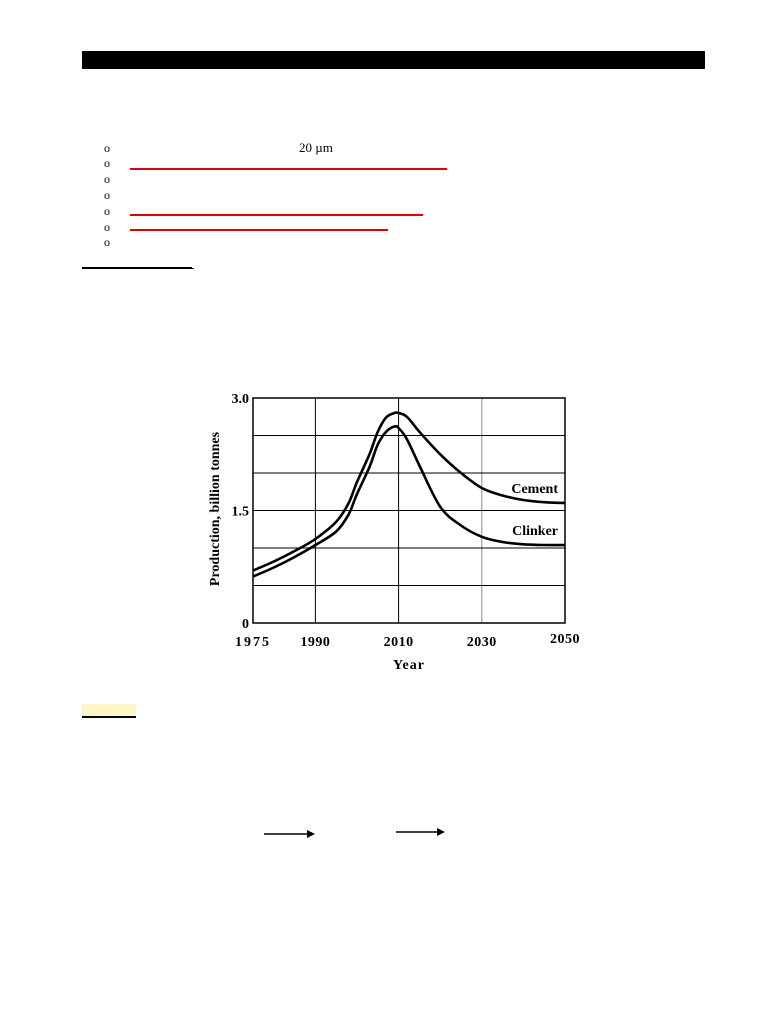 The height and width of the screenshot is (1024, 768). Describe the element at coordinates (245, 624) in the screenshot. I see `y-tick-label: 0` at that location.